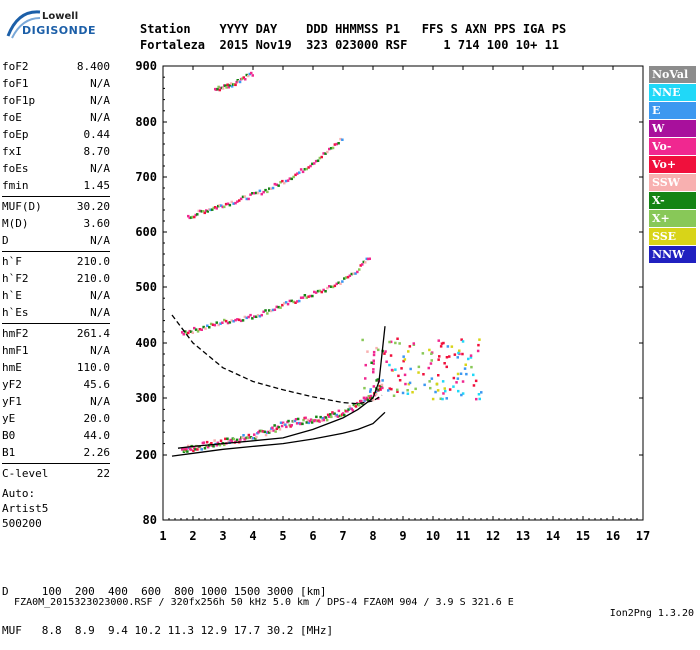 Image resolution: width=700 pixels, height=650 pixels. I want to click on param-value: 44.0, so click(97, 435).